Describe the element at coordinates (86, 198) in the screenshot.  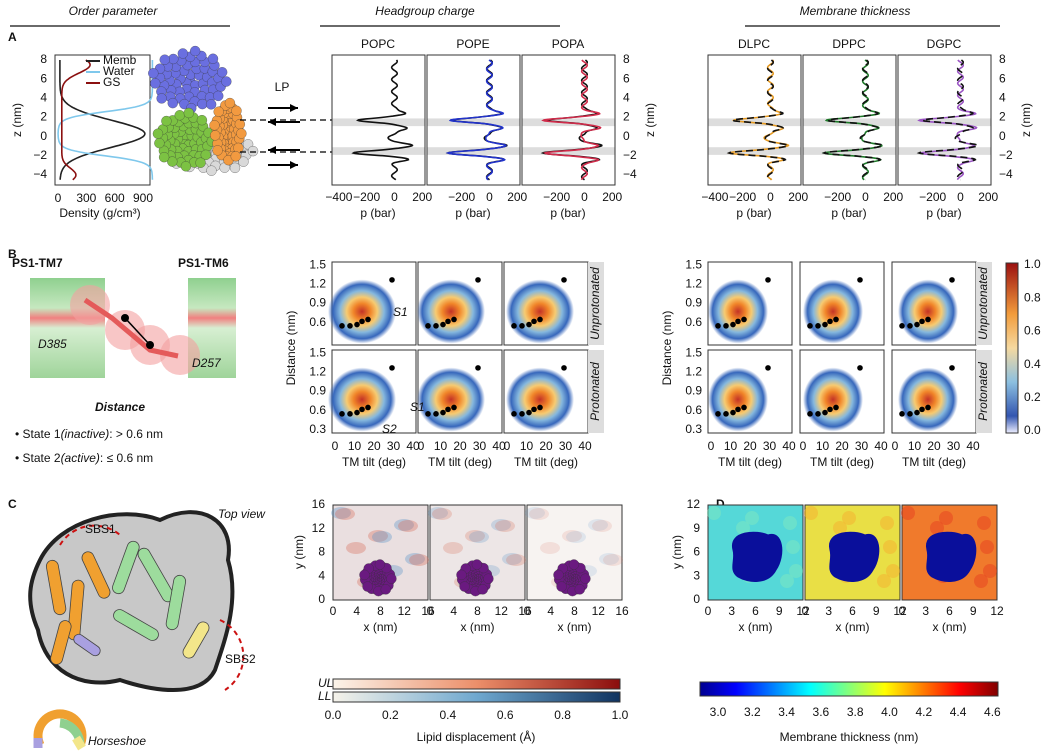
I see `x-tick-label: 300` at that location.